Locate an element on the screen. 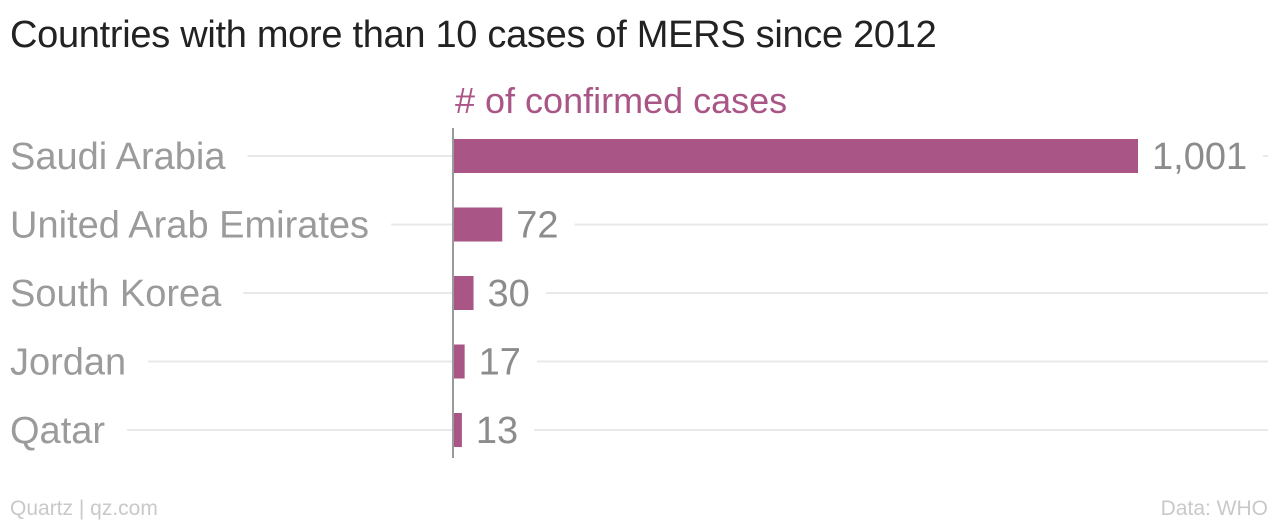 The image size is (1280, 526). category-label: Jordan is located at coordinates (68, 363).